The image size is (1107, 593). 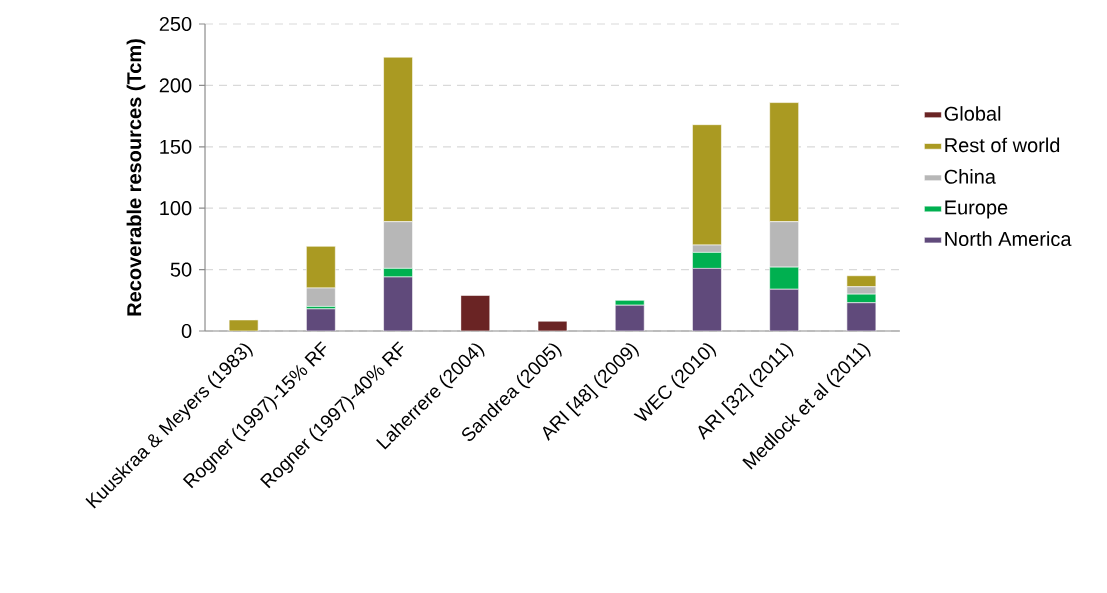 I want to click on y-tick-label: 150, so click(x=176, y=146).